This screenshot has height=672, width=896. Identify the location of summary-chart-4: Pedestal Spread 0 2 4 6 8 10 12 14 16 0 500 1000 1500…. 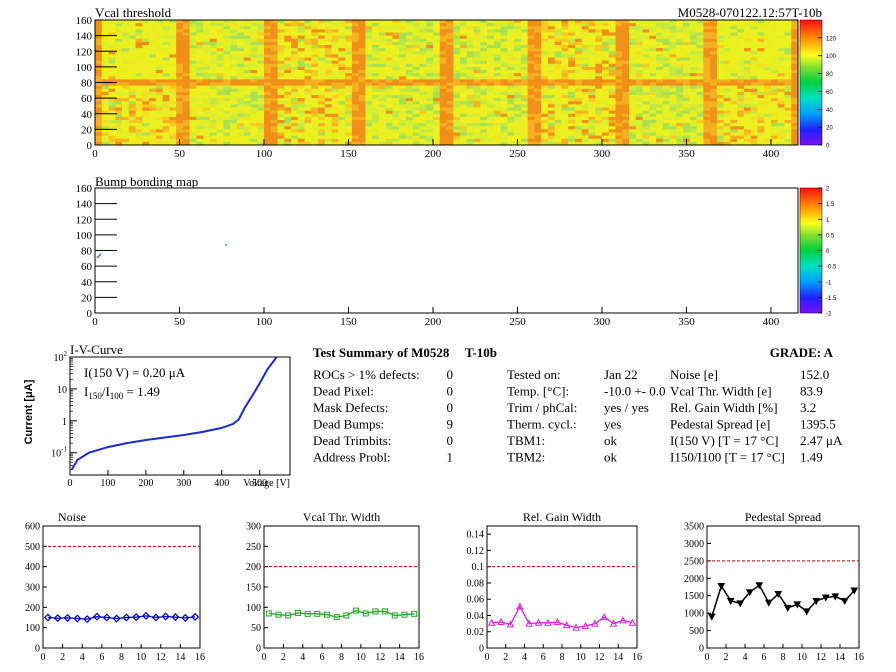
(774, 586).